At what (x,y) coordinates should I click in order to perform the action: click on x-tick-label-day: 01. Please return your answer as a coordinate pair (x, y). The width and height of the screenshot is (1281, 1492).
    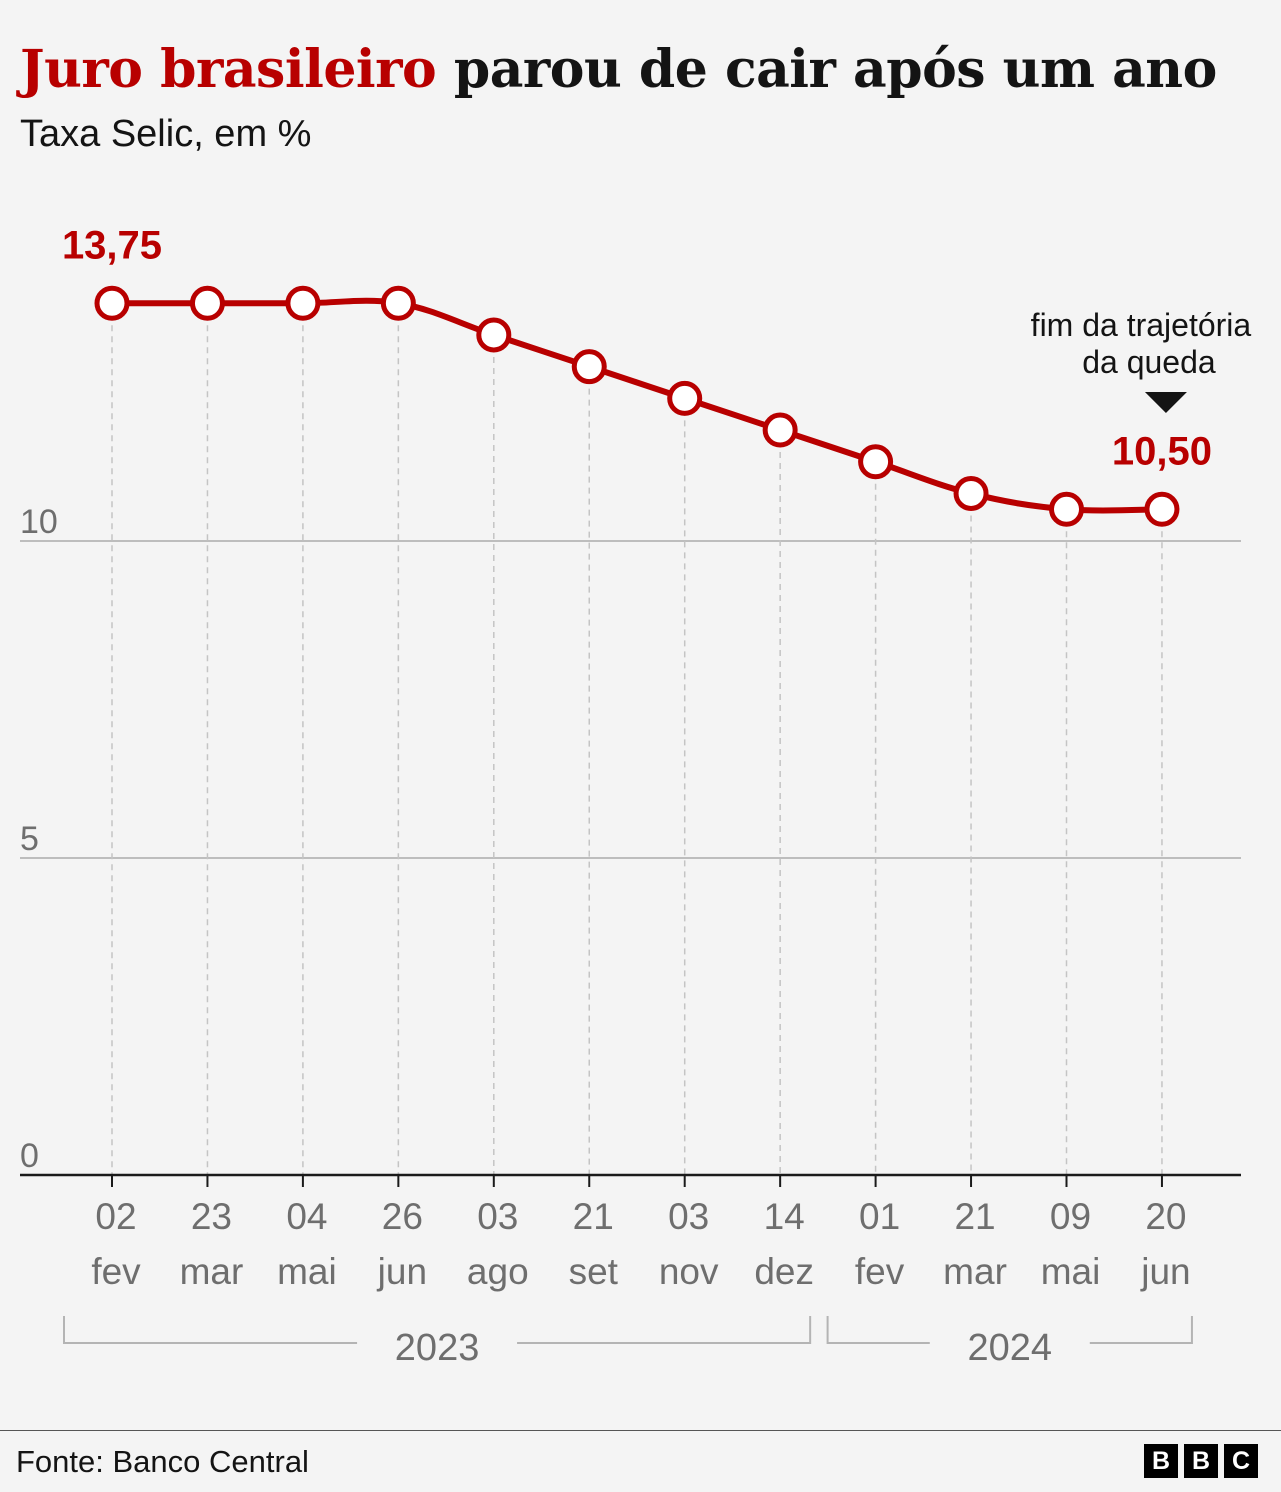
    Looking at the image, I should click on (879, 1216).